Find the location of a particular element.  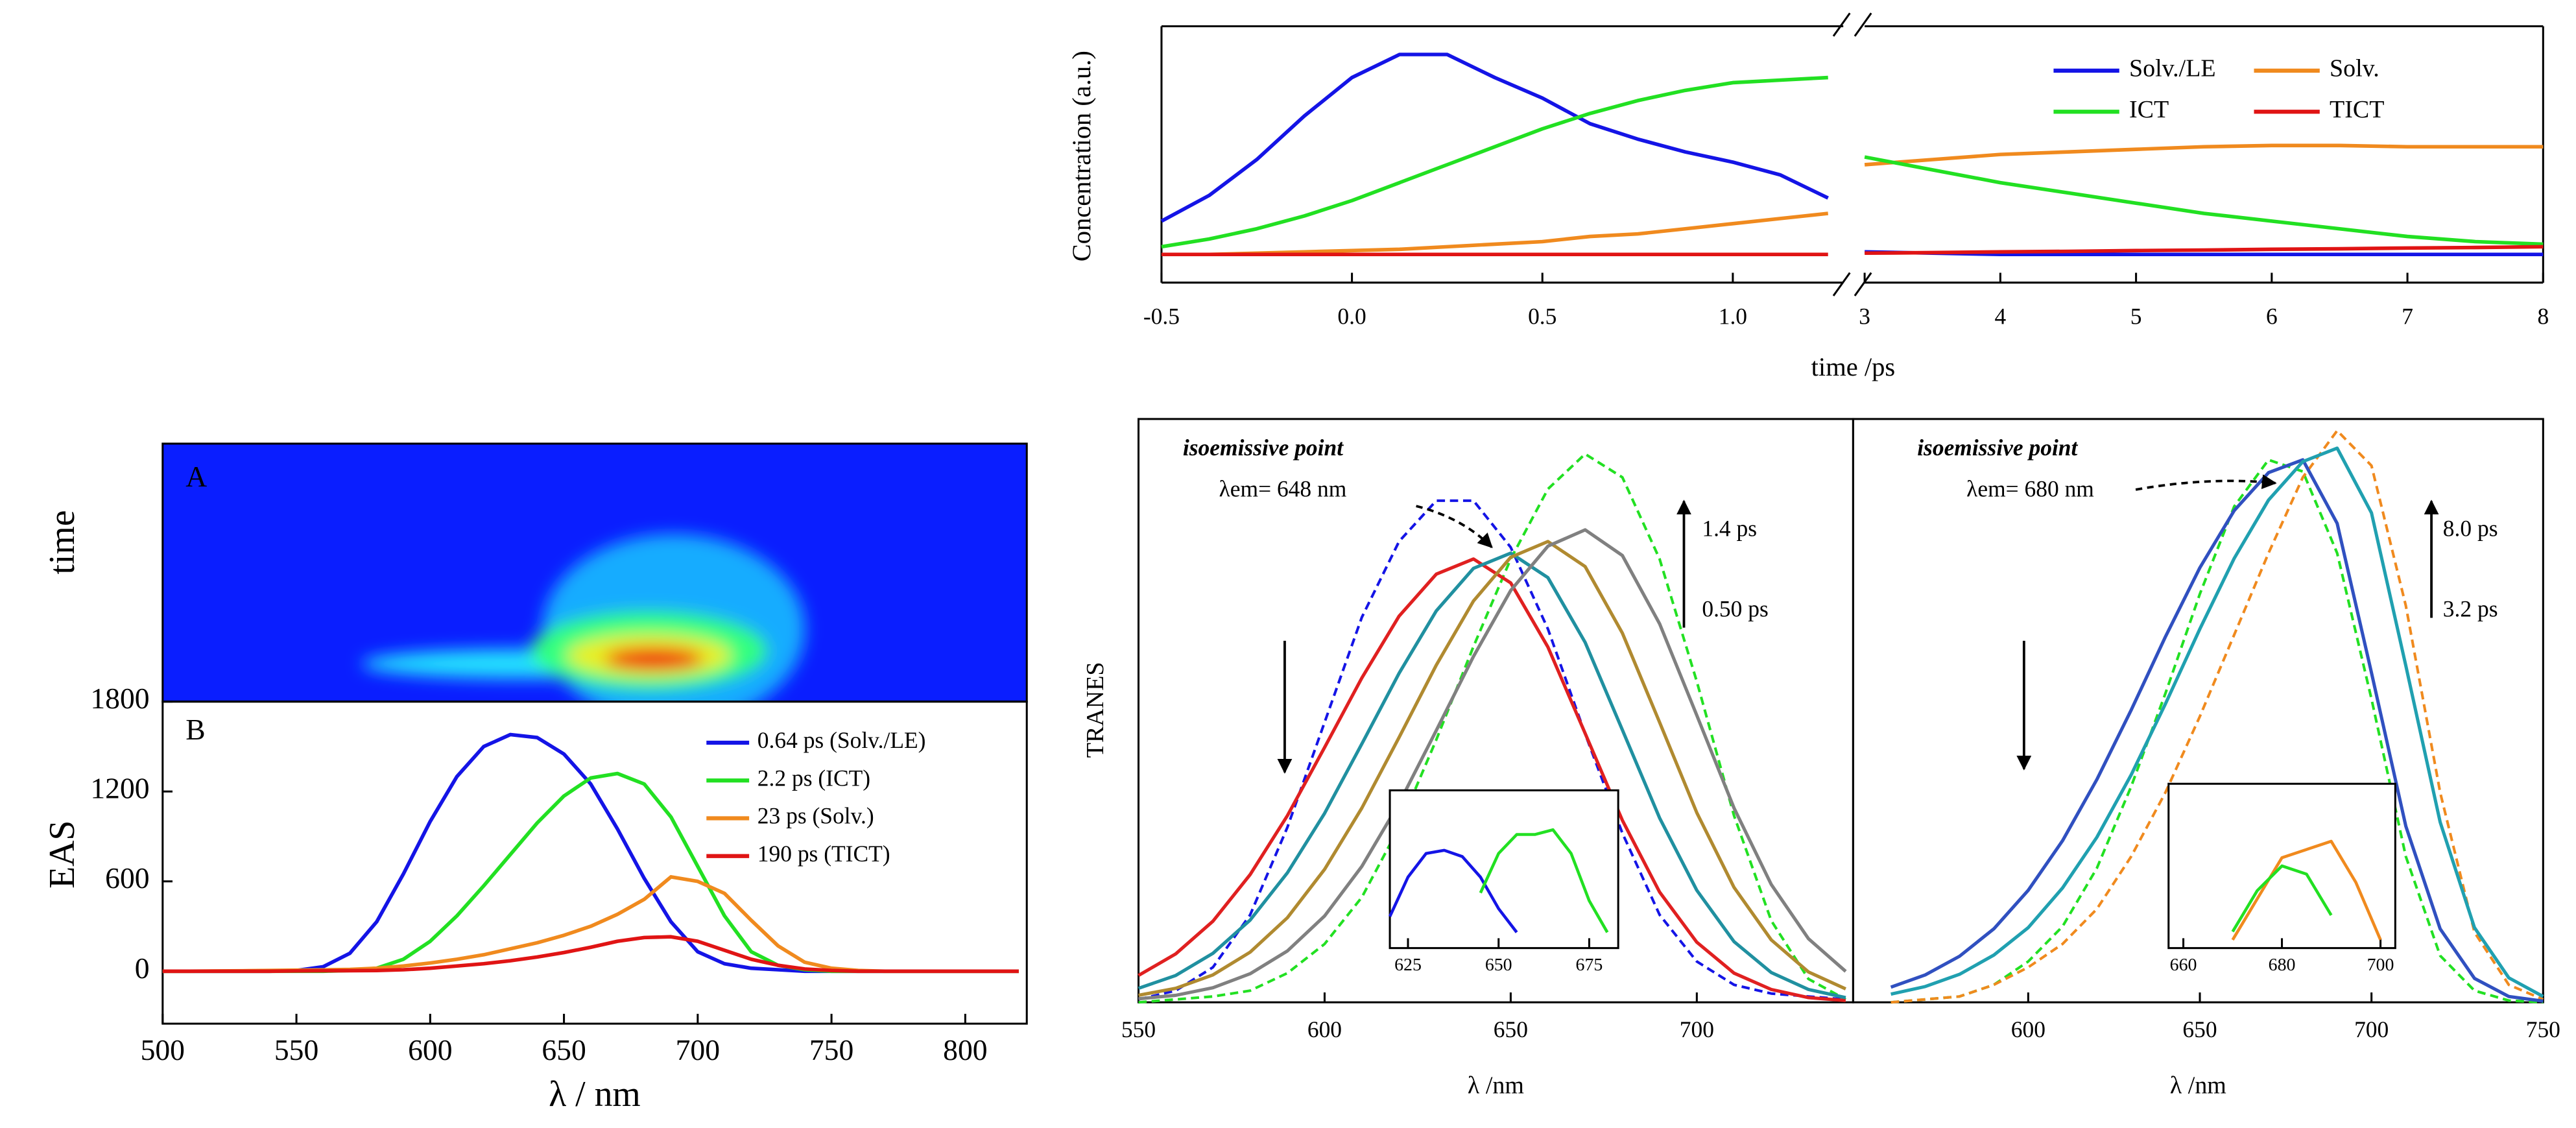

x-tick-label: 3 is located at coordinates (1865, 317).